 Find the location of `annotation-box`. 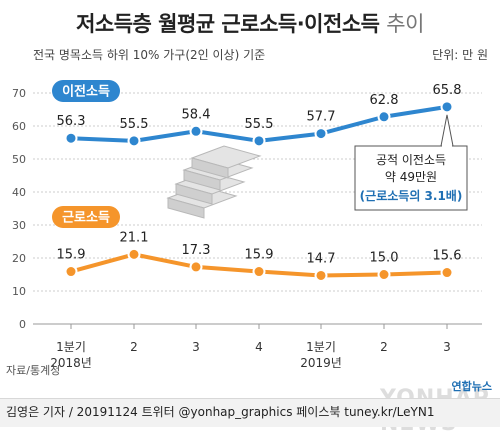

annotation-box is located at coordinates (411, 178).